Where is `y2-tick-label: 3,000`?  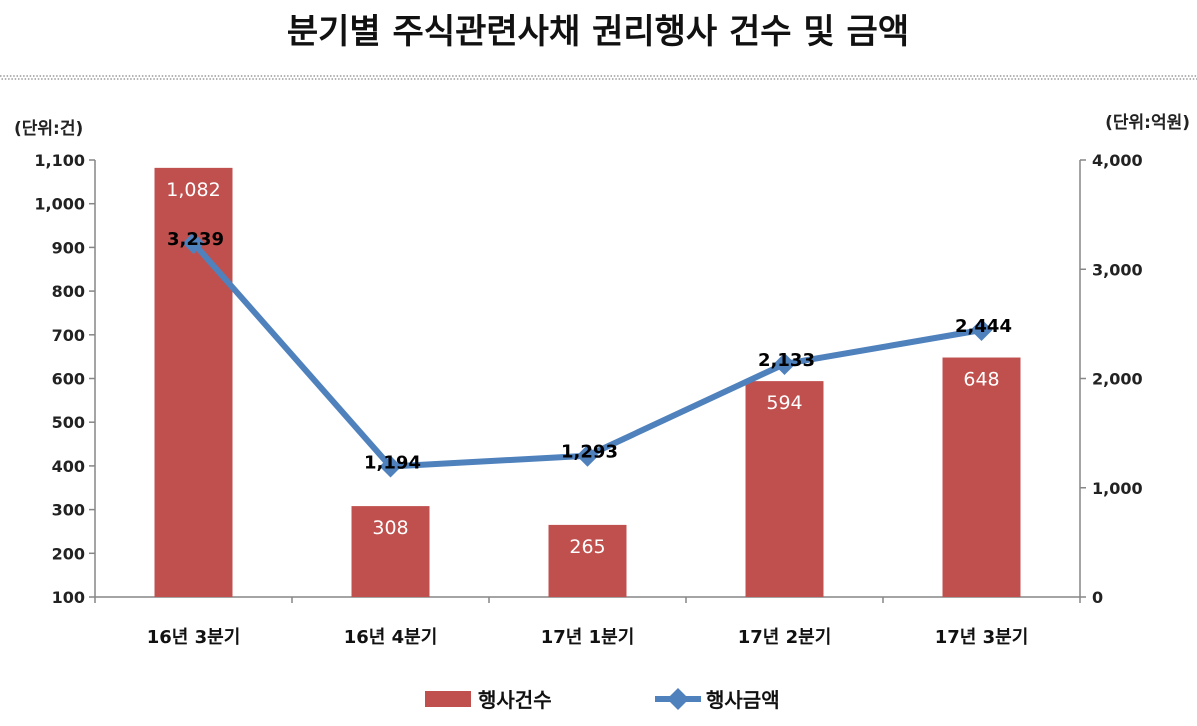 y2-tick-label: 3,000 is located at coordinates (1117, 269).